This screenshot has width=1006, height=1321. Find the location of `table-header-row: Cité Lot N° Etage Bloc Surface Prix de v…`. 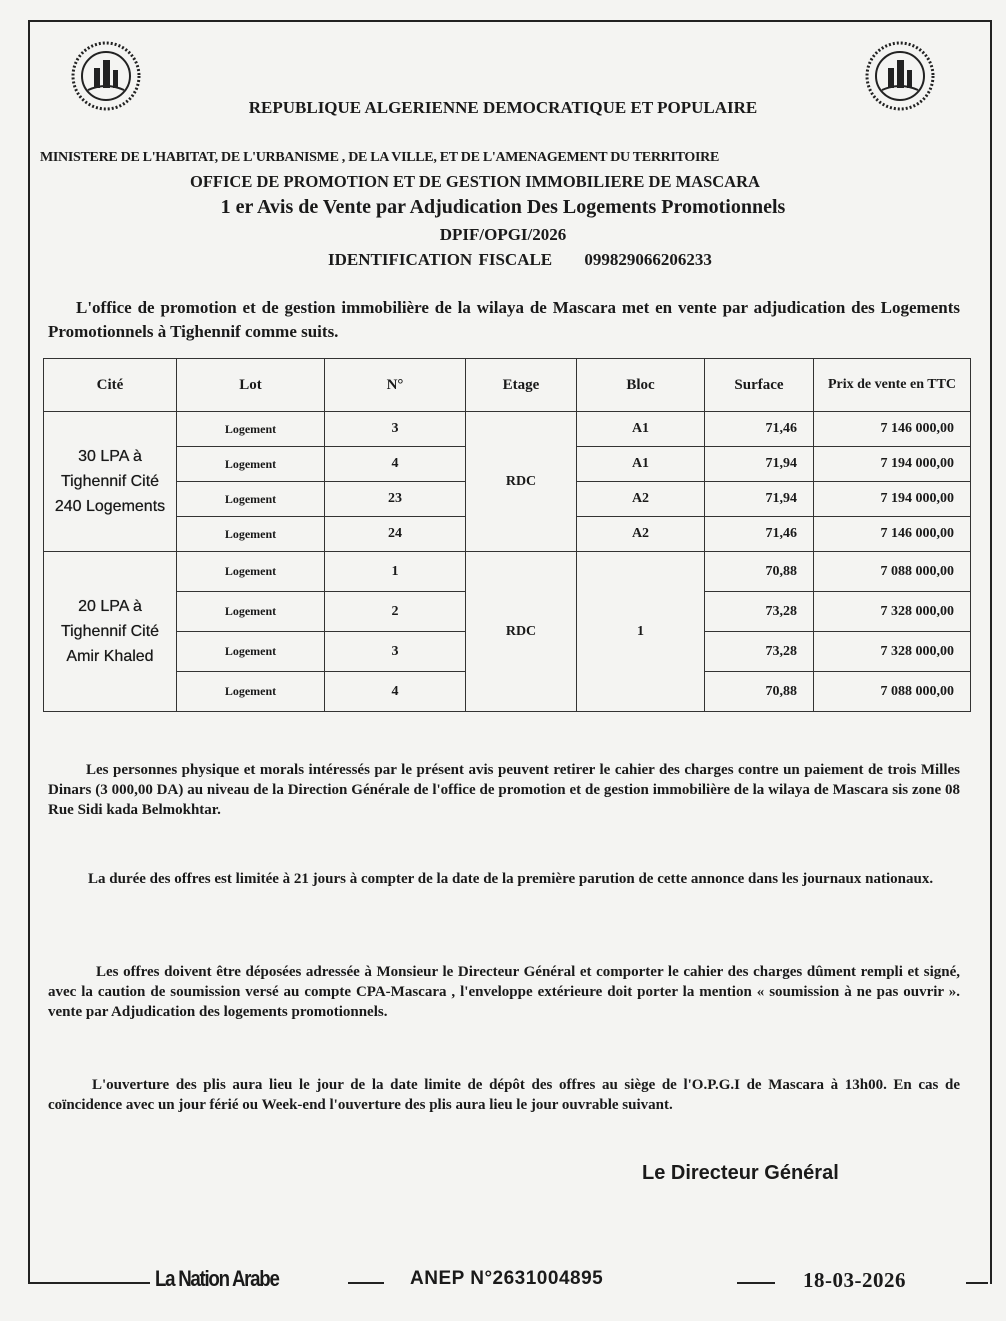

table-header-row: Cité Lot N° Etage Bloc Surface Prix de v… is located at coordinates (507, 385).